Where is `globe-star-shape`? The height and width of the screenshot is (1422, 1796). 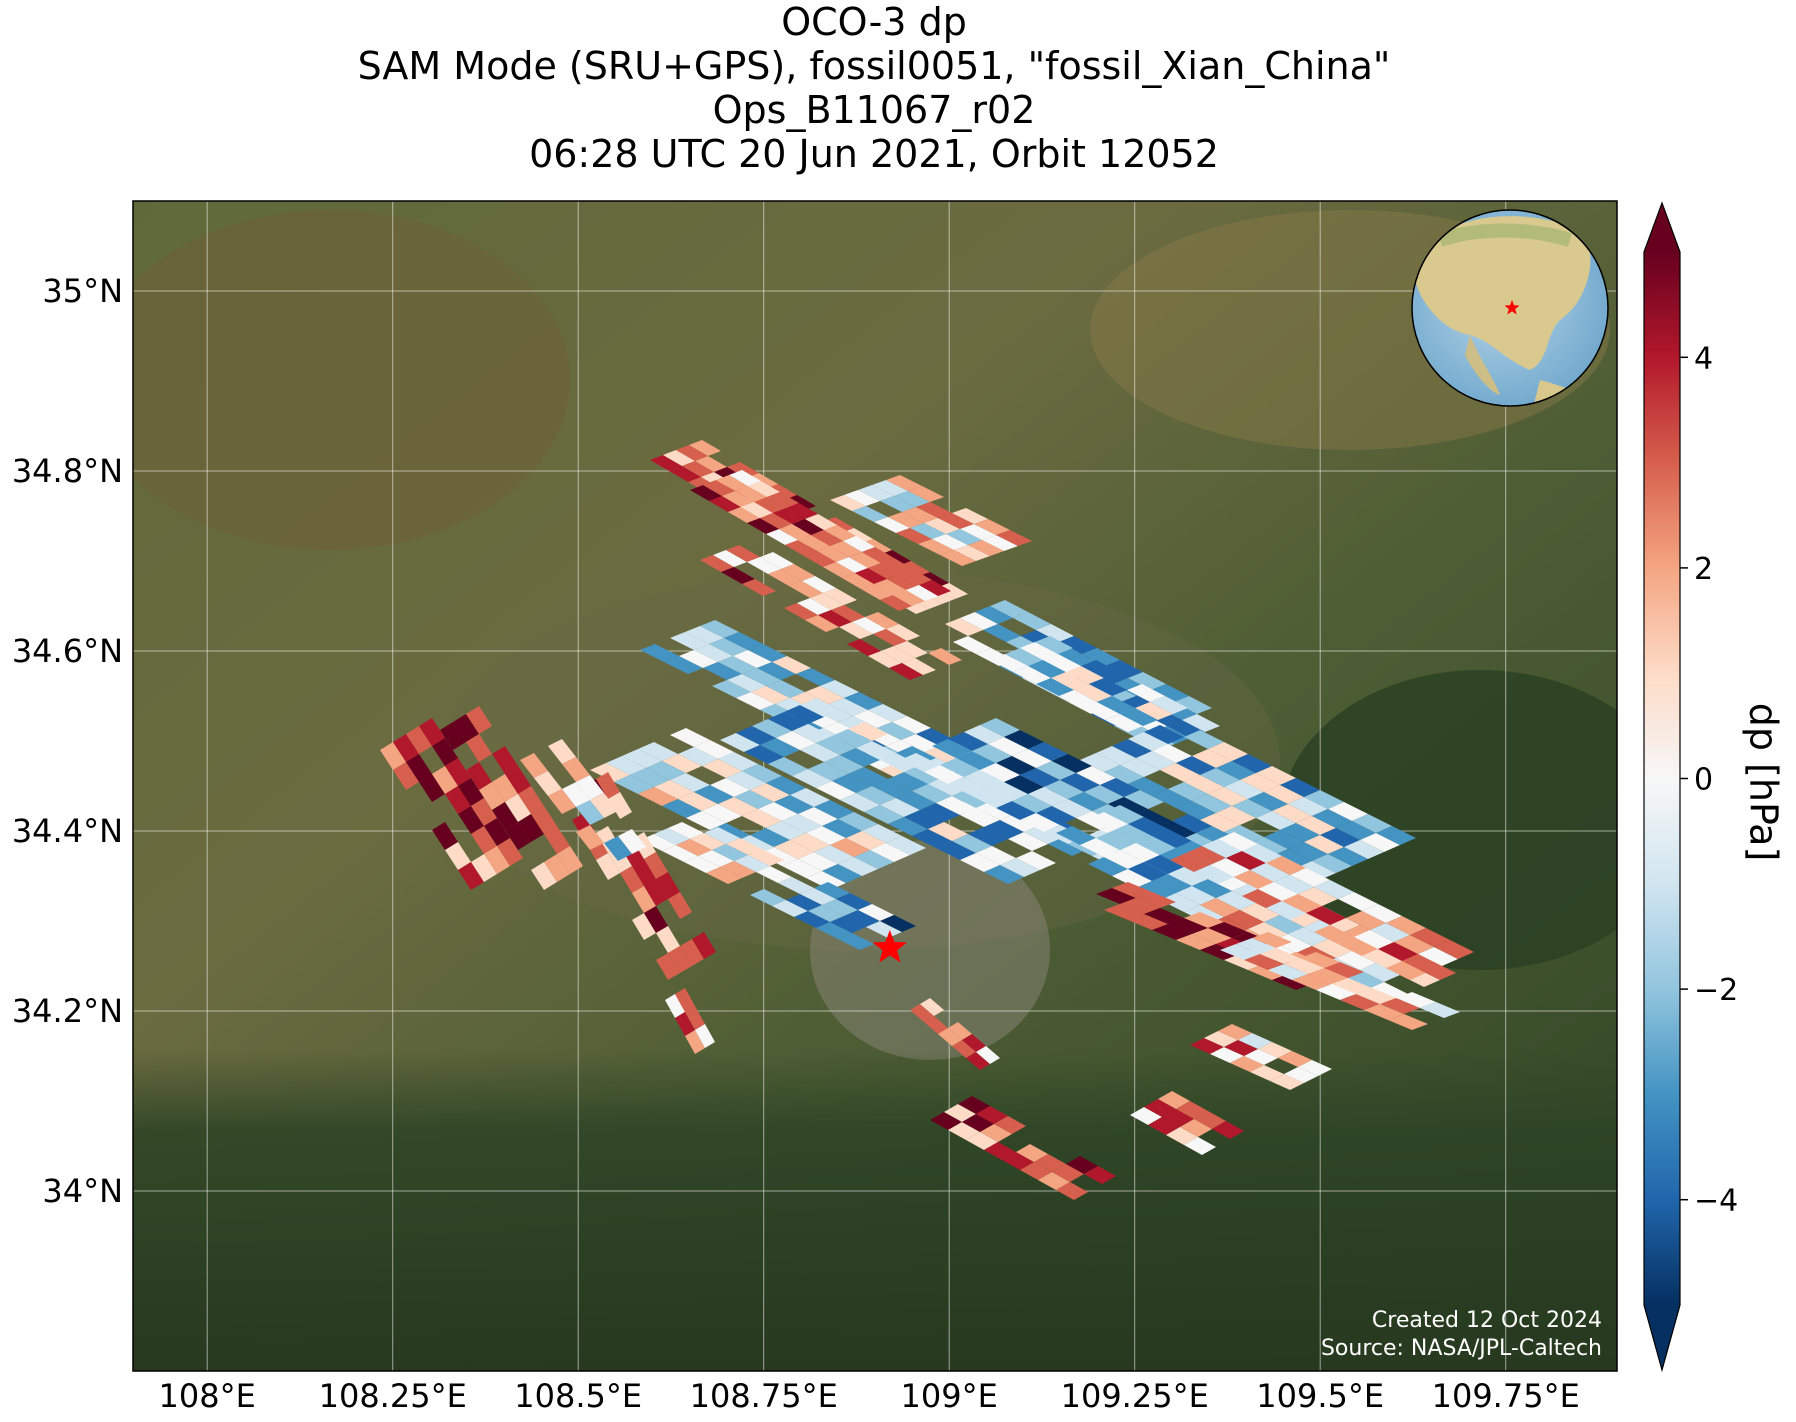
globe-star-shape is located at coordinates (1512, 307).